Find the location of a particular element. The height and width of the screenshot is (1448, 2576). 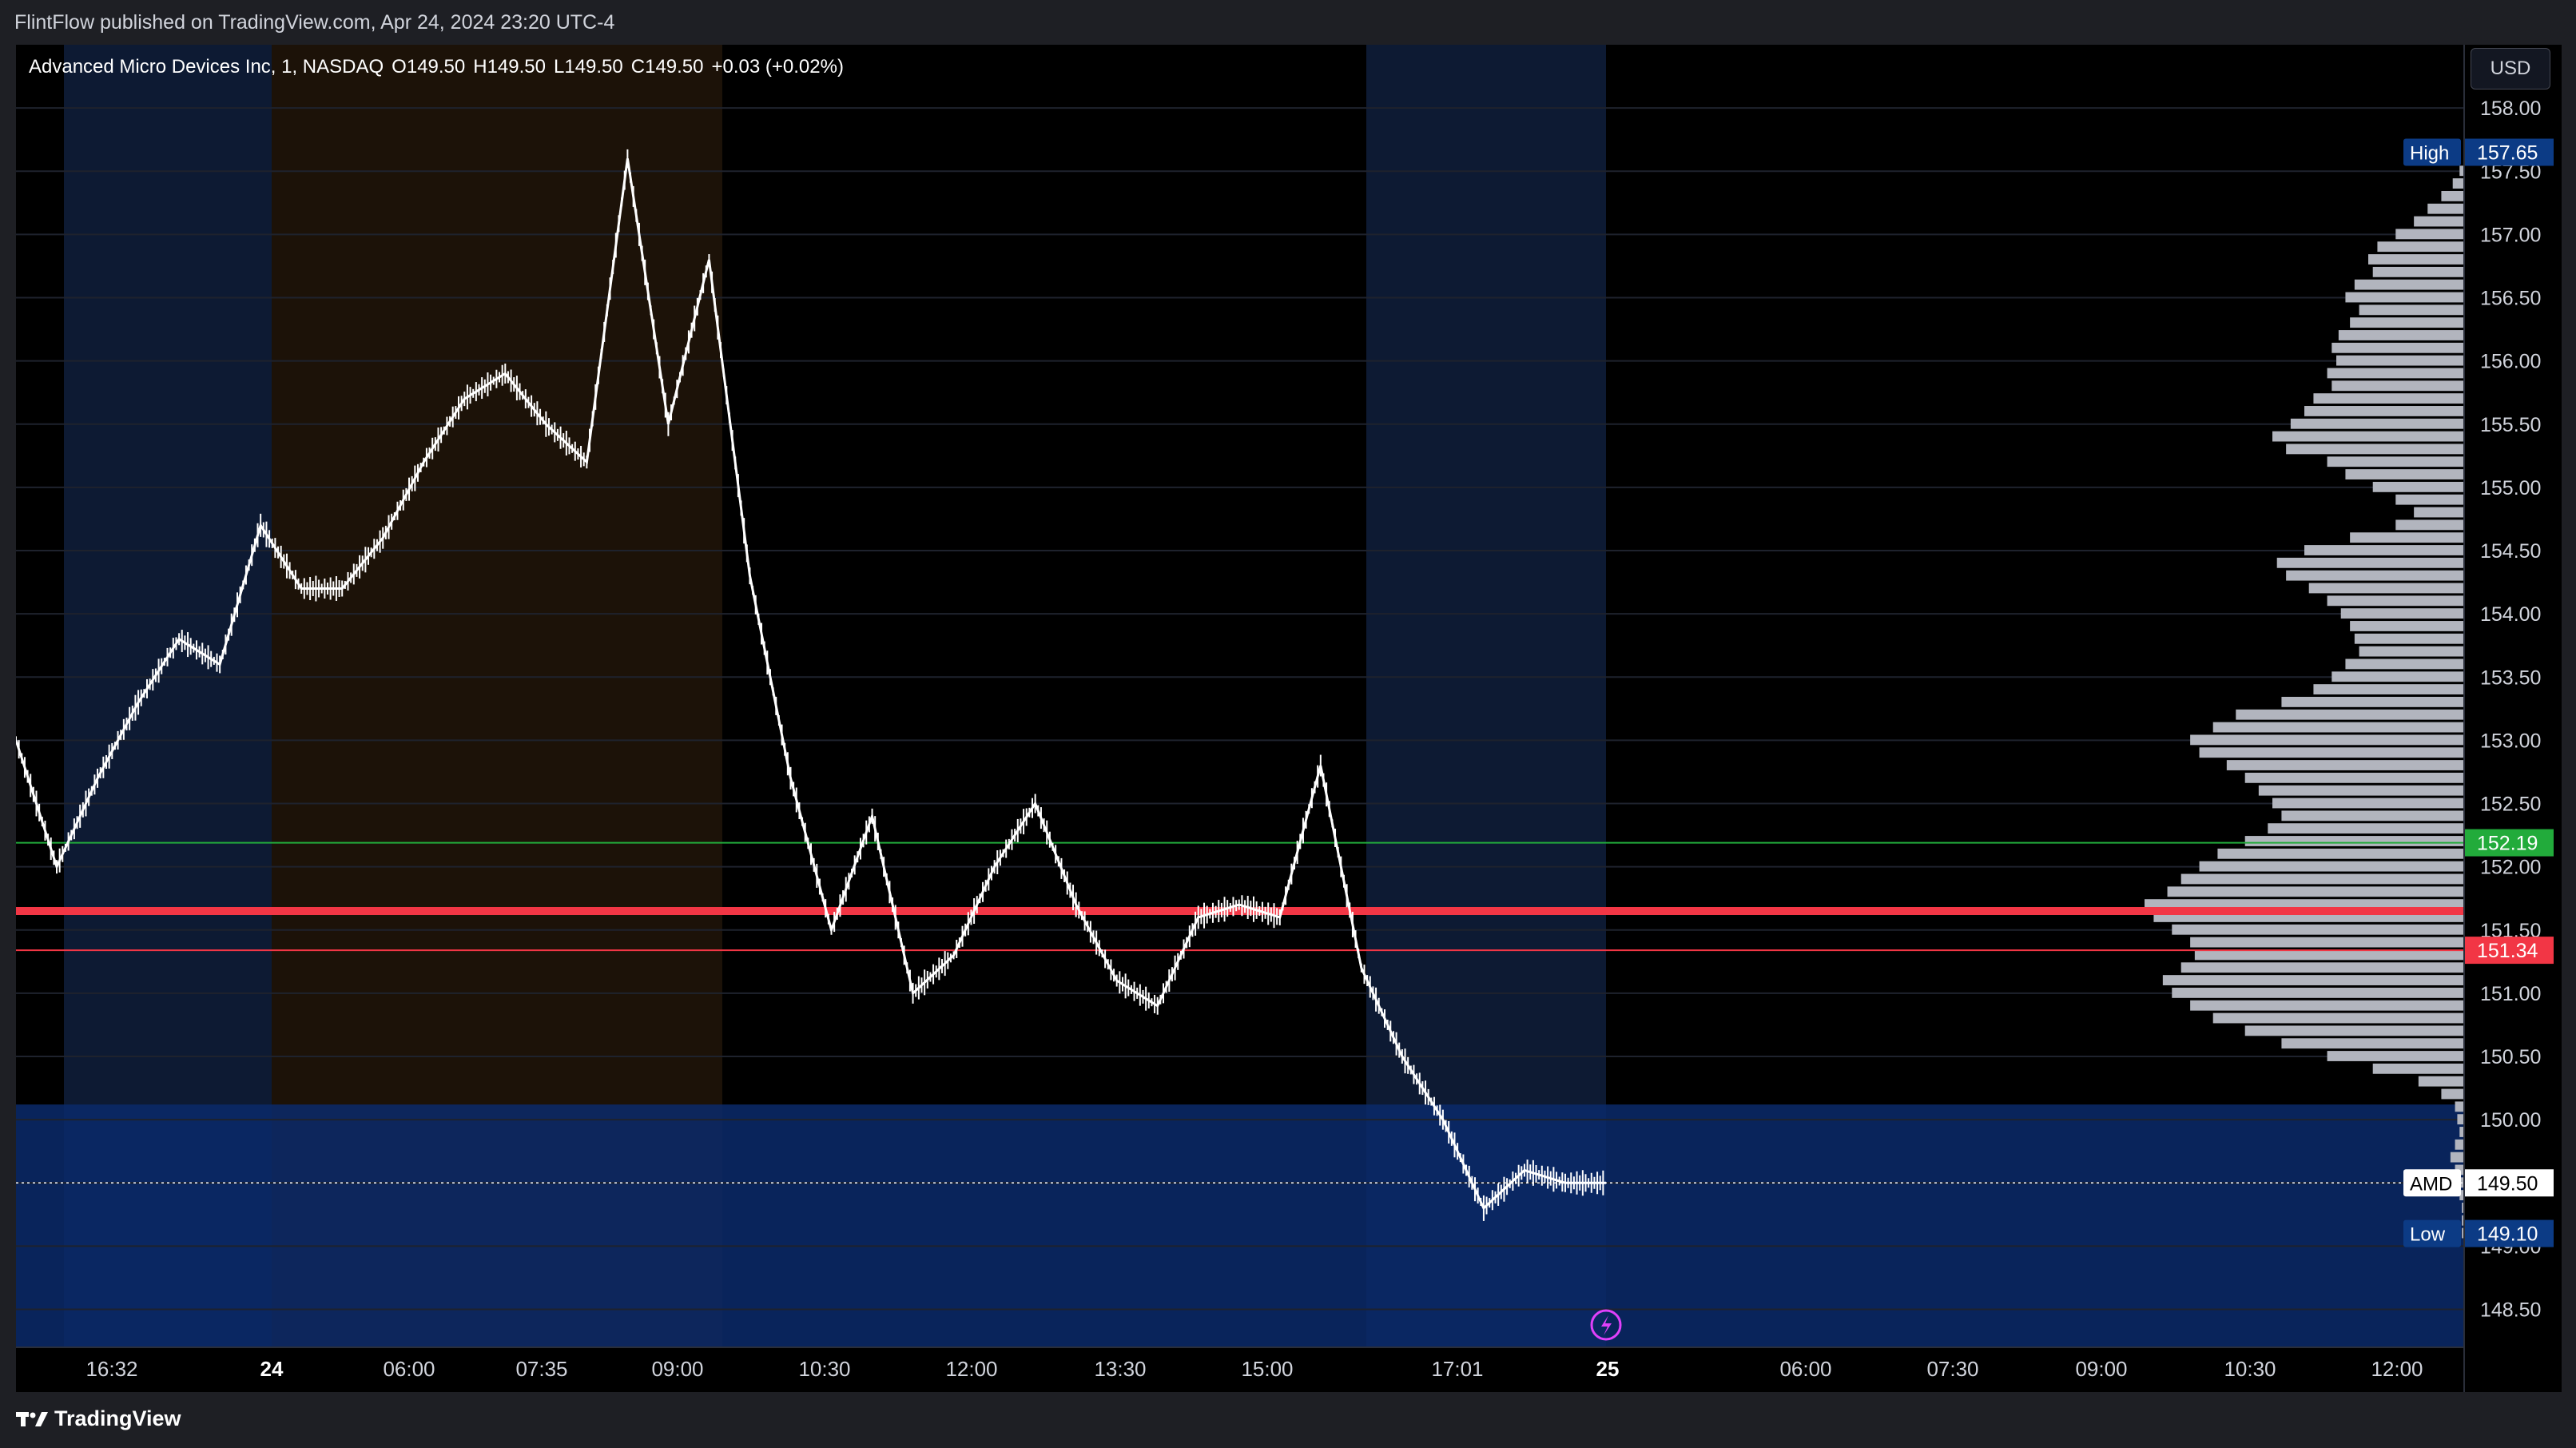

y-tick-label: 148.50 is located at coordinates (2510, 1310).